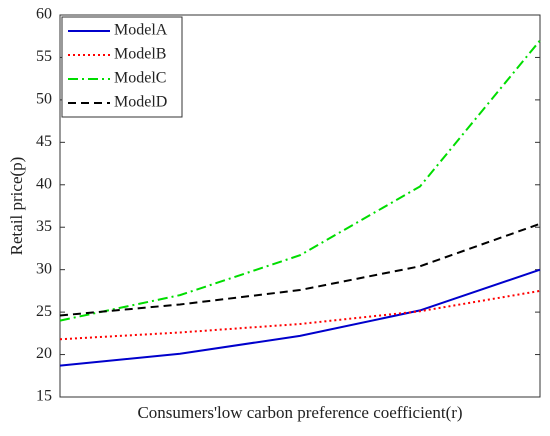  Describe the element at coordinates (44, 396) in the screenshot. I see `y-tick-label: 15` at that location.